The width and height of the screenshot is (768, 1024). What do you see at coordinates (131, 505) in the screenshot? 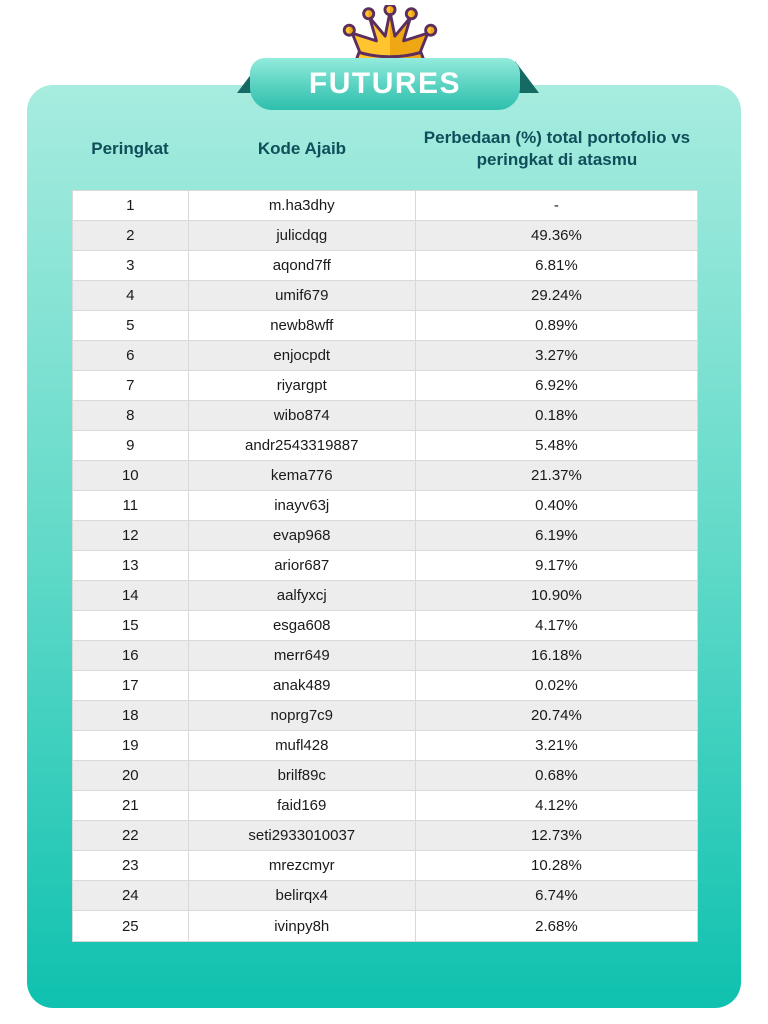
I see `rank-cell: 11` at bounding box center [131, 505].